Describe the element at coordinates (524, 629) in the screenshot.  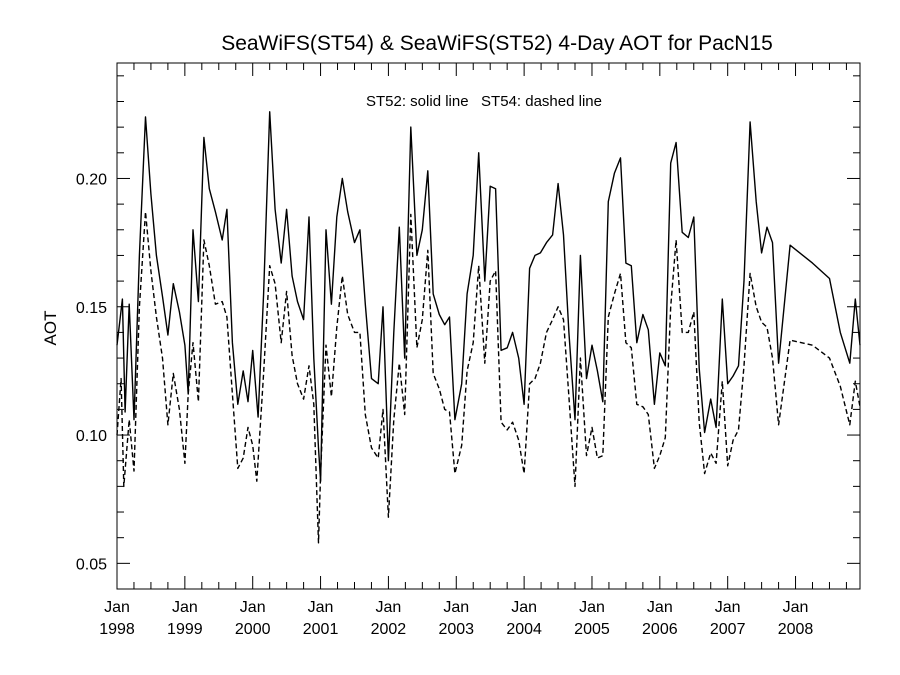
I see `x-tick-label-year: 2004` at that location.